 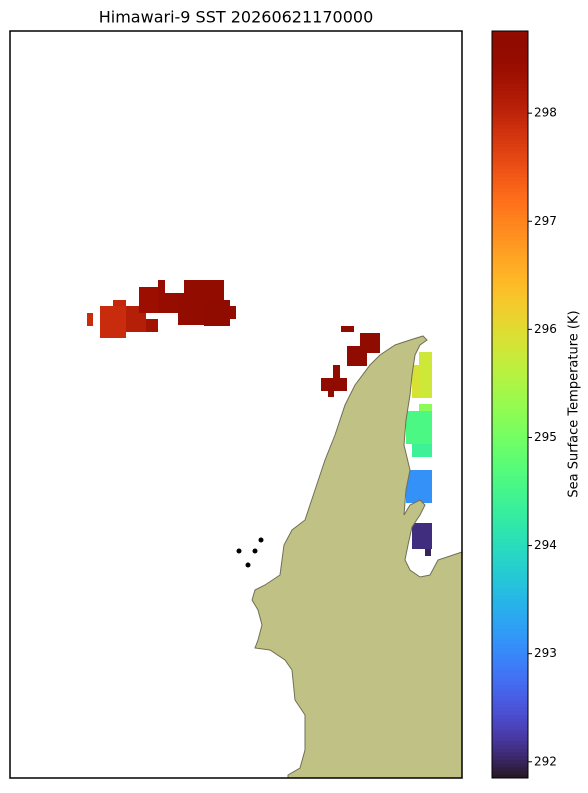 I want to click on colorbar-tick-label: 293, so click(x=545, y=653).